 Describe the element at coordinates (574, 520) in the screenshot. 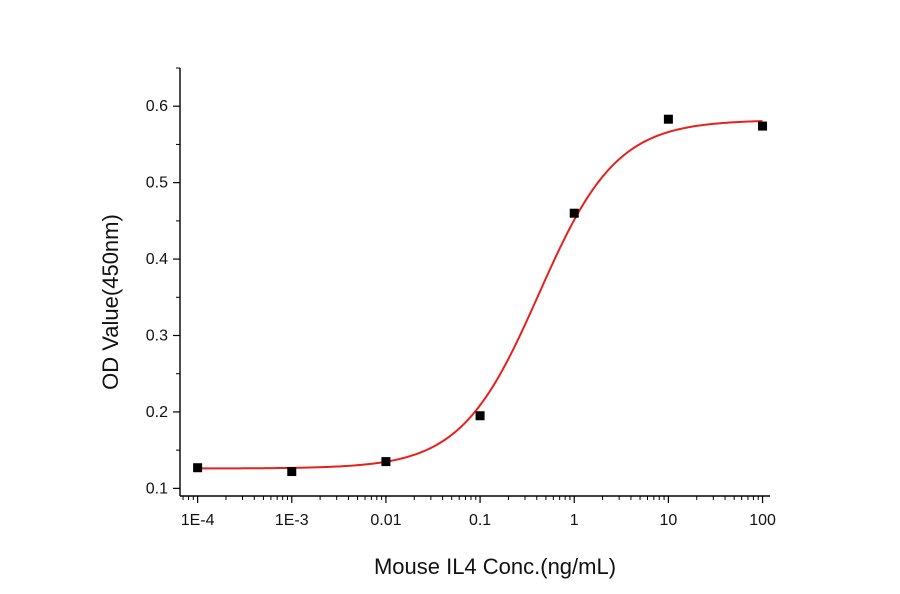

I see `x-tick-label: 1` at that location.